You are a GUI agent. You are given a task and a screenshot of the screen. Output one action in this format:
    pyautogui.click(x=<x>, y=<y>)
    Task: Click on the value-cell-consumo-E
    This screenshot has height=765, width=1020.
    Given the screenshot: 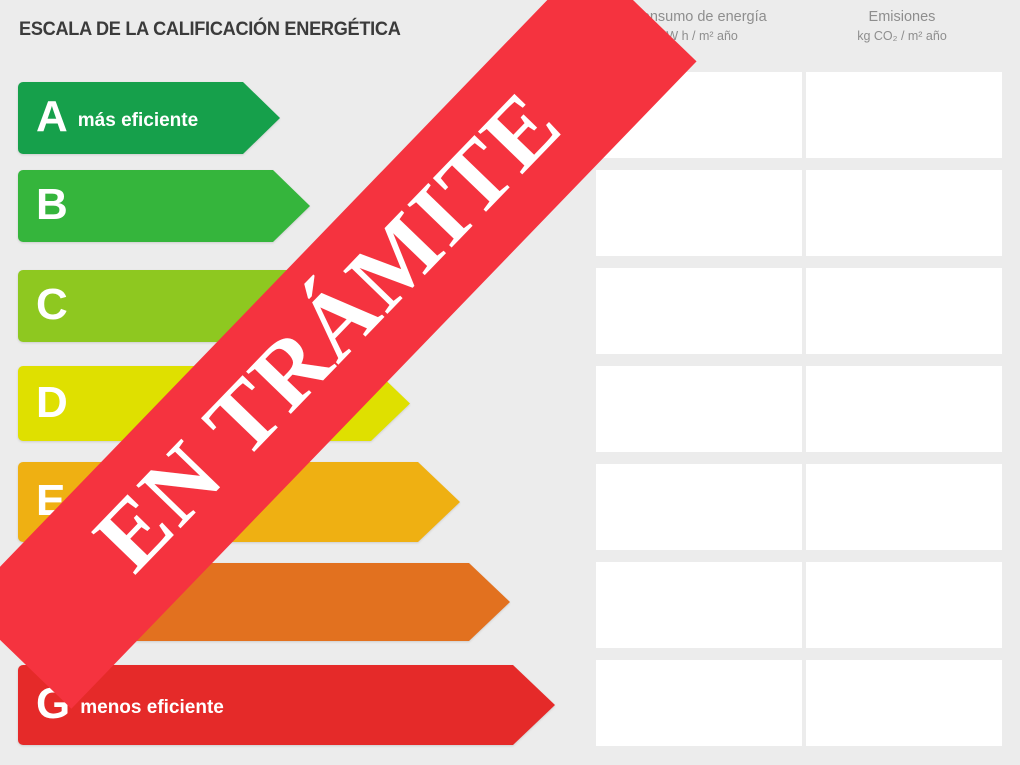 What is the action you would take?
    pyautogui.click(x=699, y=507)
    